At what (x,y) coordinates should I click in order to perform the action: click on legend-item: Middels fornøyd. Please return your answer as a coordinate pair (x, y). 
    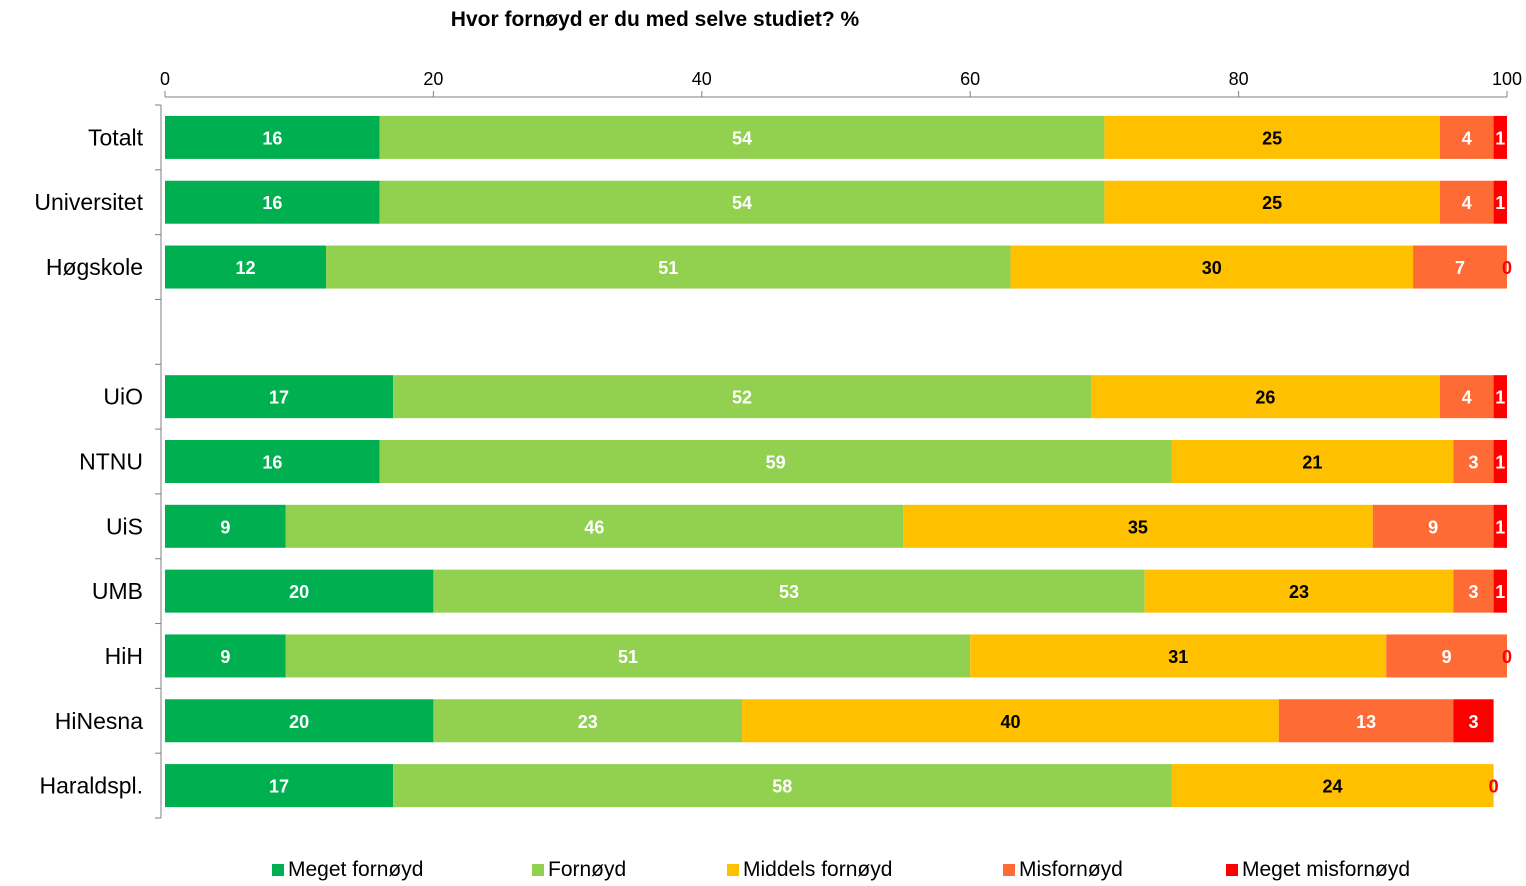
    Looking at the image, I should click on (809, 870).